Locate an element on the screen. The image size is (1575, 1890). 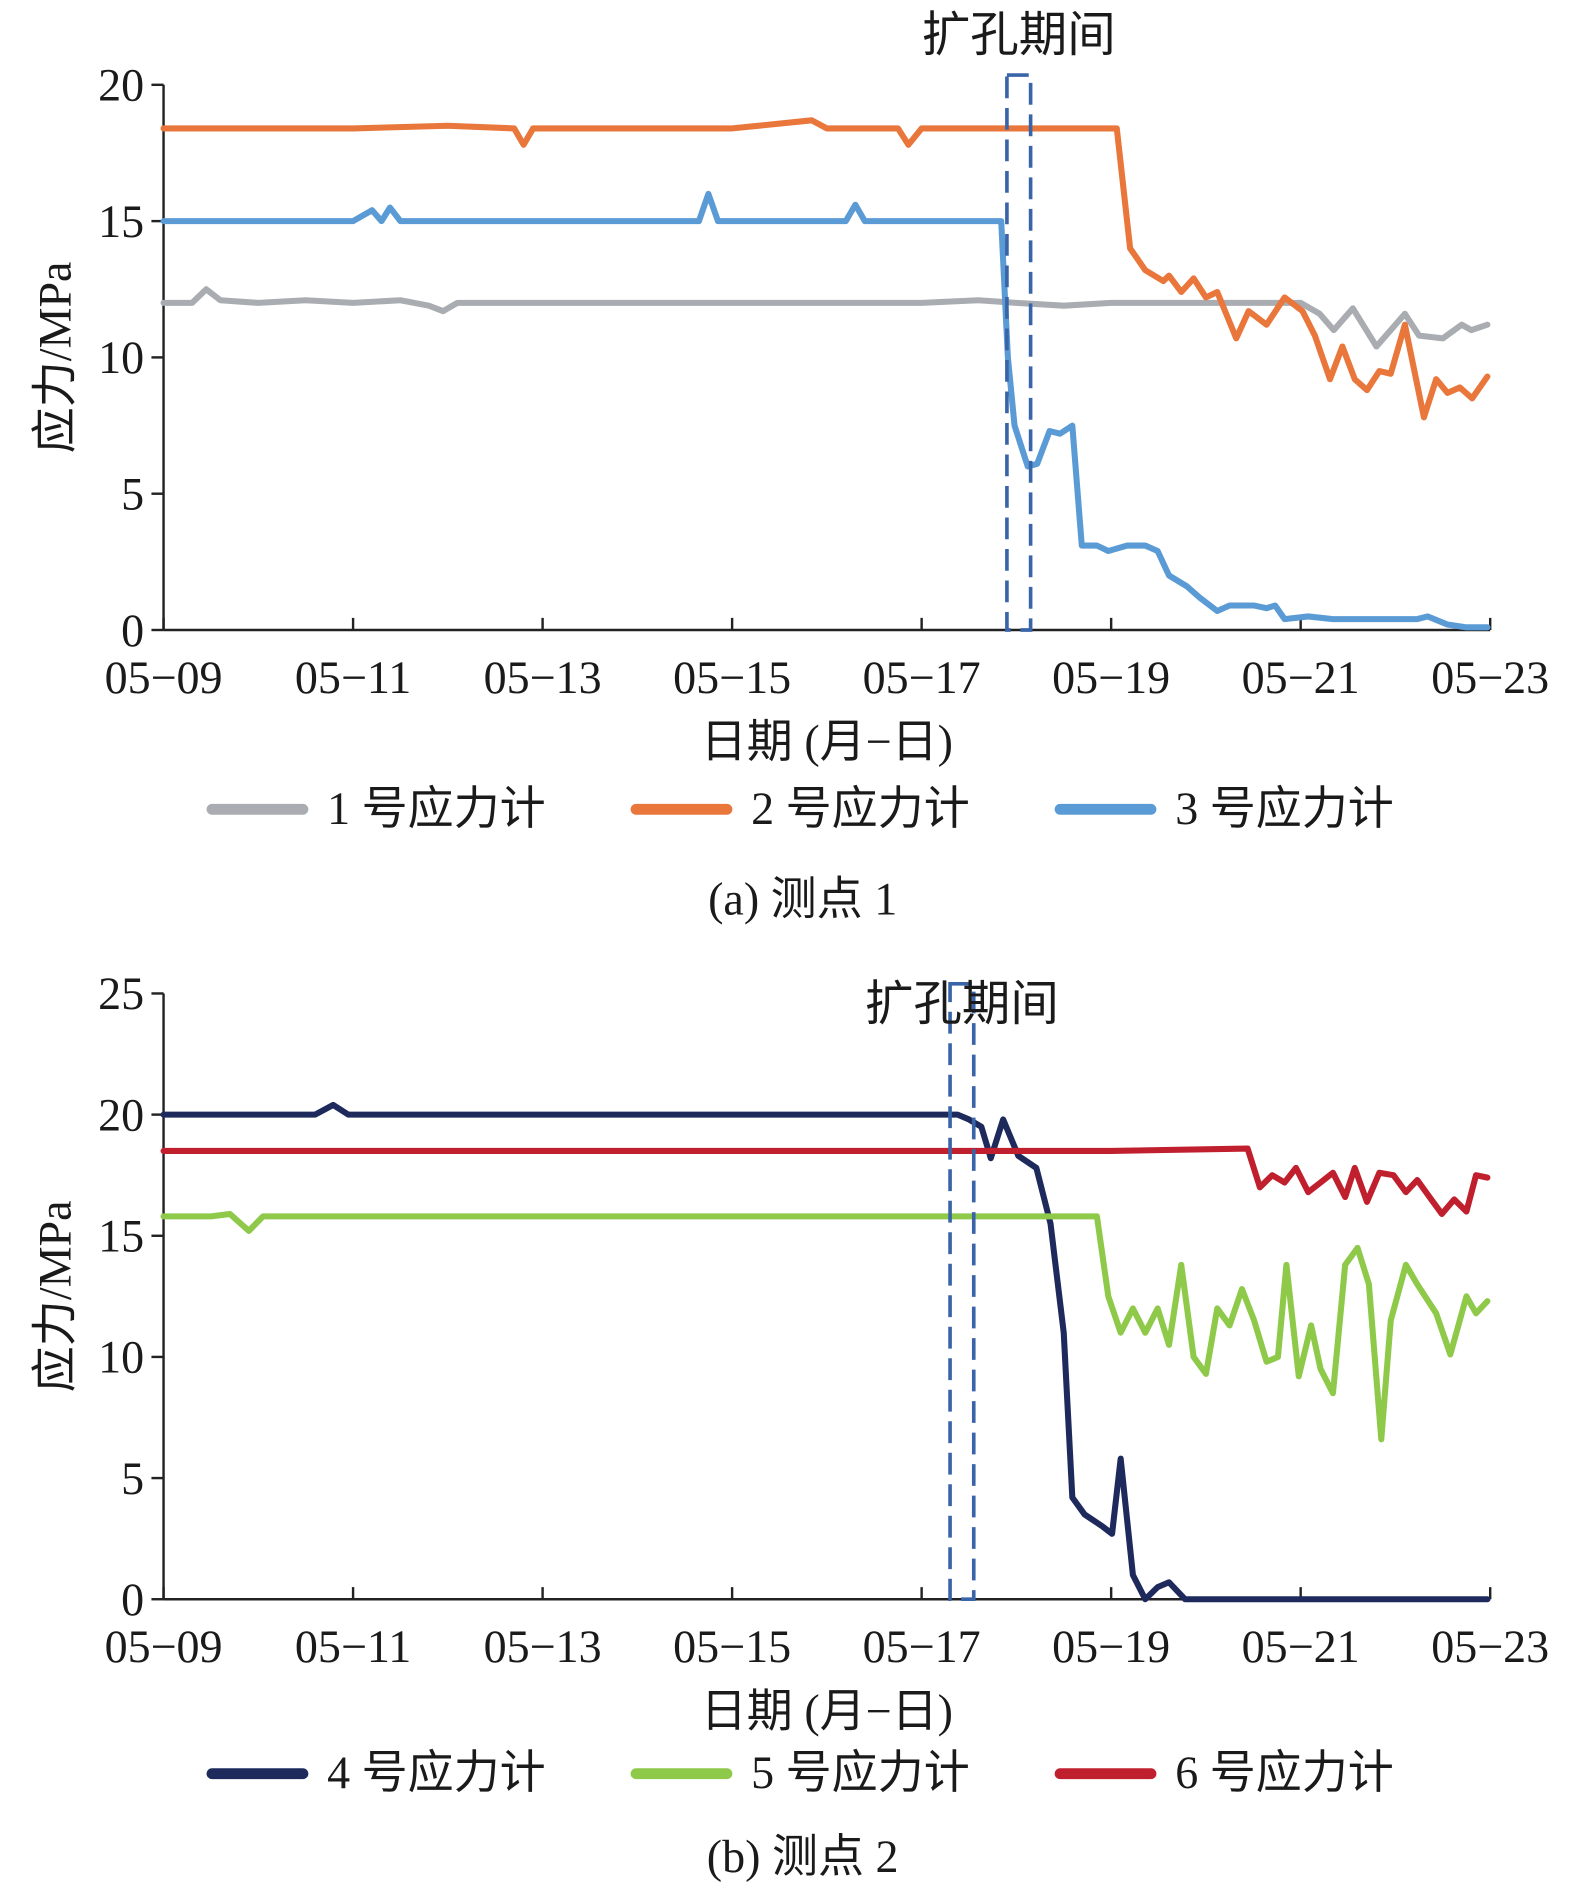
legend-label-1: 4 号应力计 is located at coordinates (436, 1772).